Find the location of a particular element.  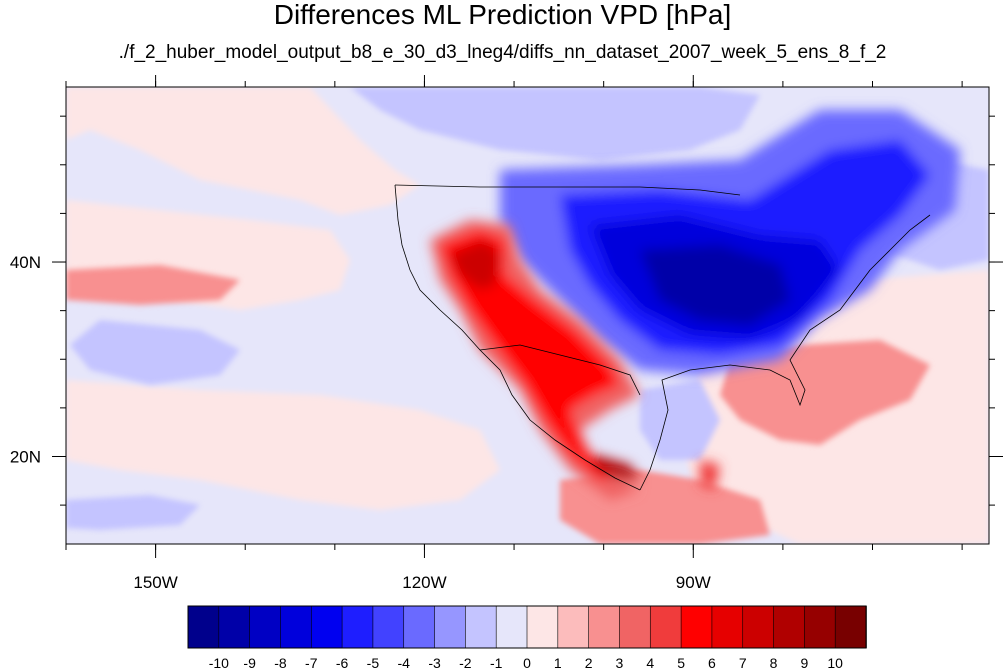

colorbar: -10 -9 -8 -7 -6 -5 -4 -3 -2 -1 0 1 2 3 4 5 6 7 8 9 10 is located at coordinates (527, 638).